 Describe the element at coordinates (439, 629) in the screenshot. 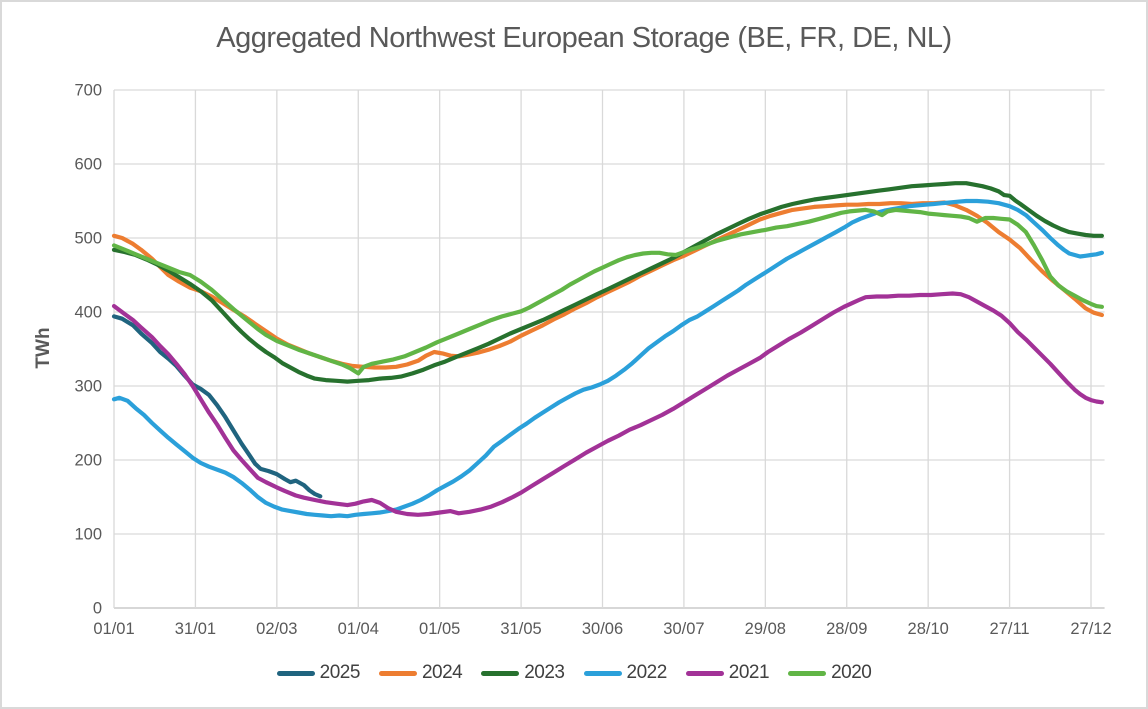

I see `x-tick-label: 01/05` at that location.